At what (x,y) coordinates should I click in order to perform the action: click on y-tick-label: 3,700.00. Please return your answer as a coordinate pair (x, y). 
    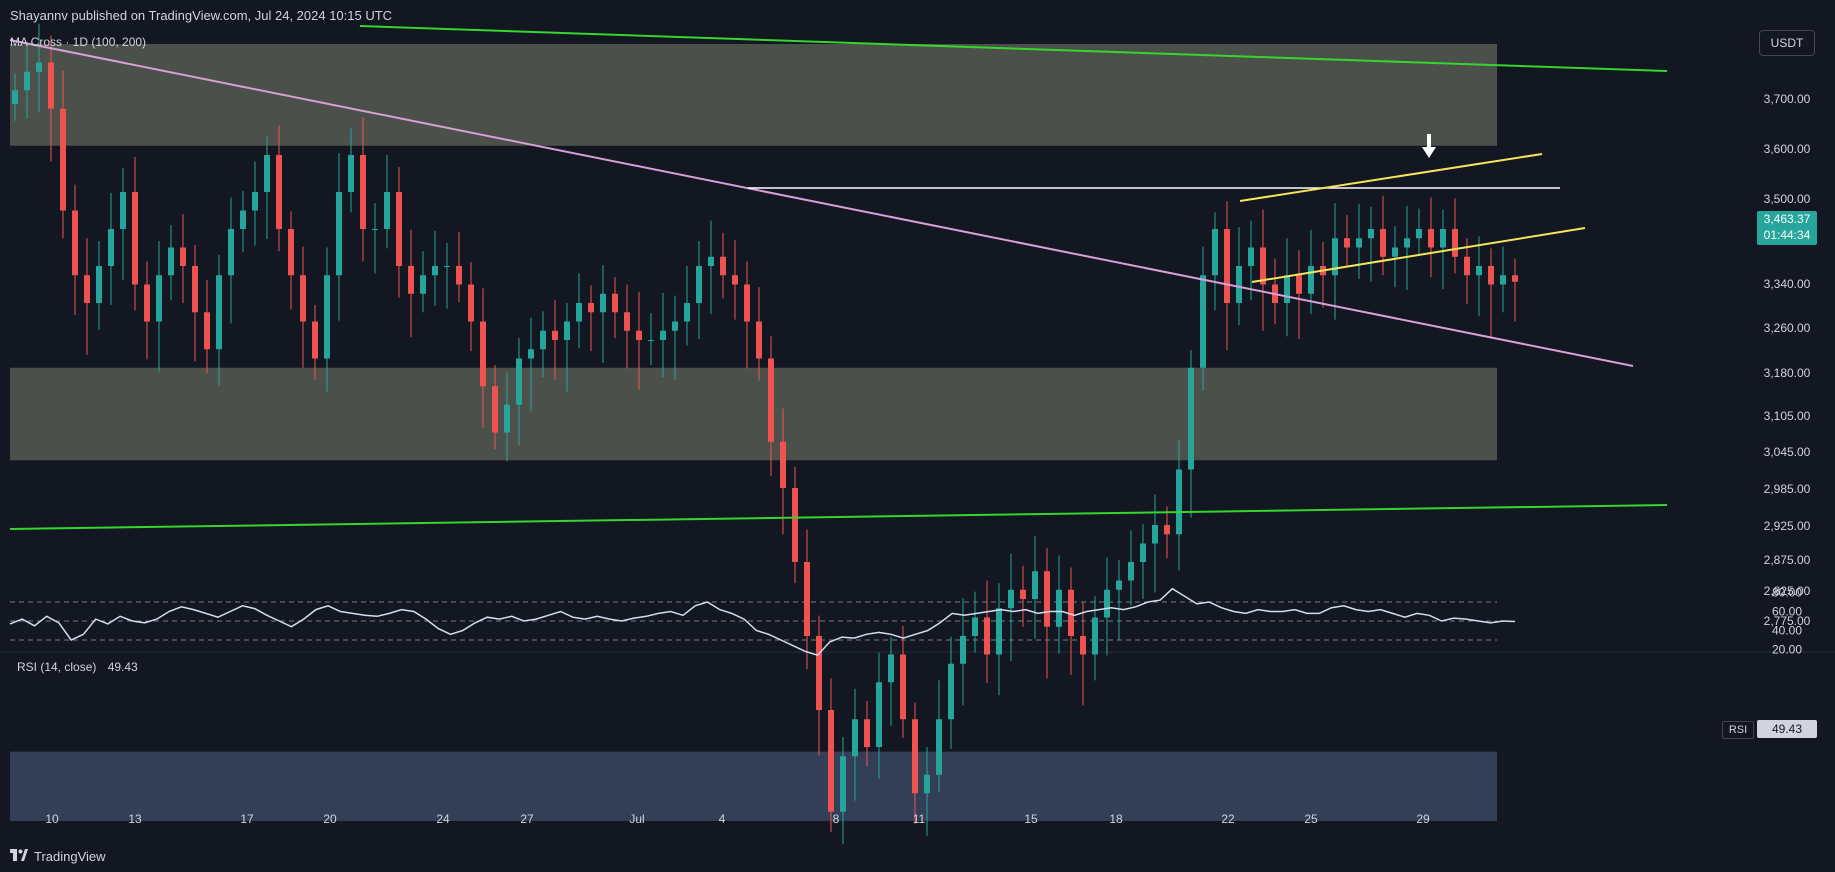
    Looking at the image, I should click on (1787, 99).